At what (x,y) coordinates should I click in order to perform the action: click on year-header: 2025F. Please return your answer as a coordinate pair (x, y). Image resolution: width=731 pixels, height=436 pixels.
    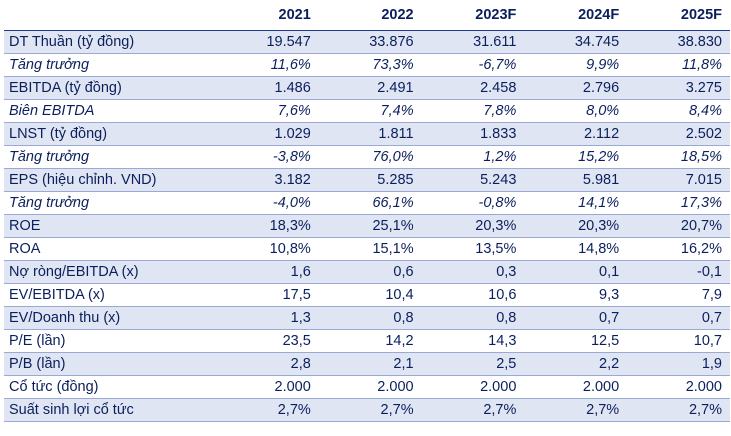
    Looking at the image, I should click on (678, 15).